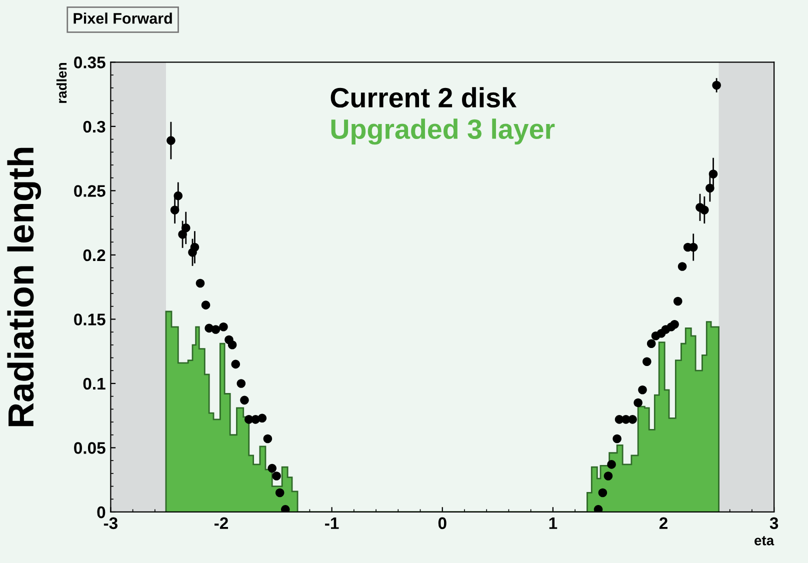 The width and height of the screenshot is (808, 563). What do you see at coordinates (423, 97) in the screenshot?
I see `text: Current 2 disk` at bounding box center [423, 97].